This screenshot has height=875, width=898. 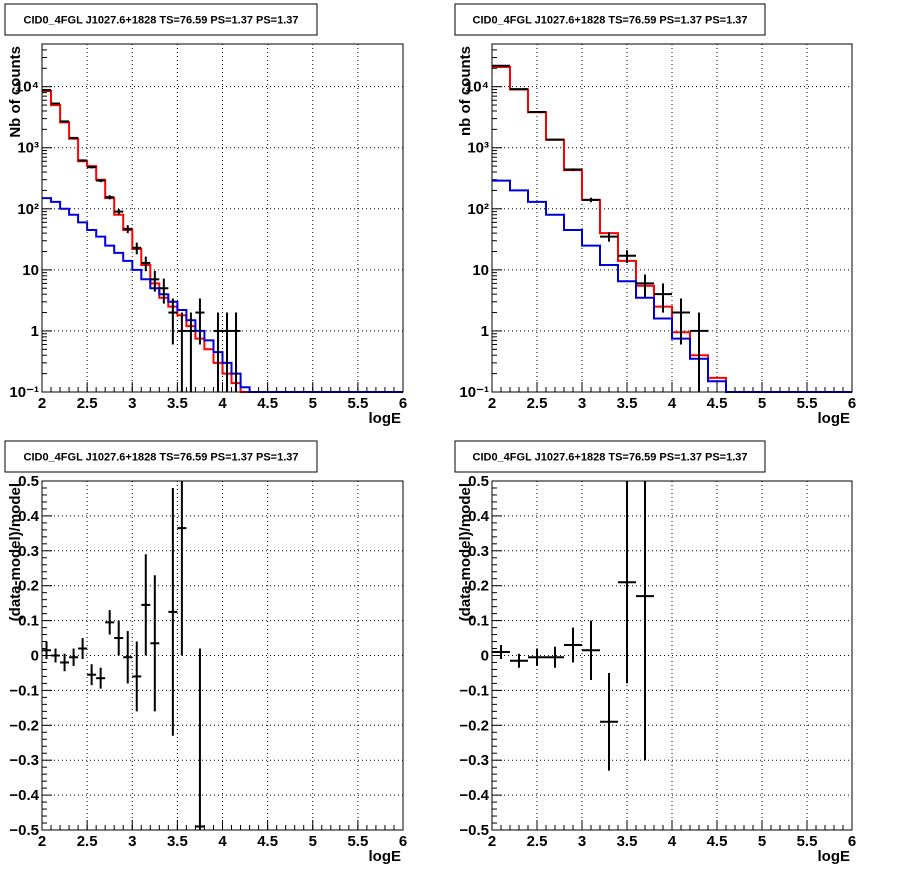 I want to click on y-tick-label: 0.4, so click(x=29, y=516).